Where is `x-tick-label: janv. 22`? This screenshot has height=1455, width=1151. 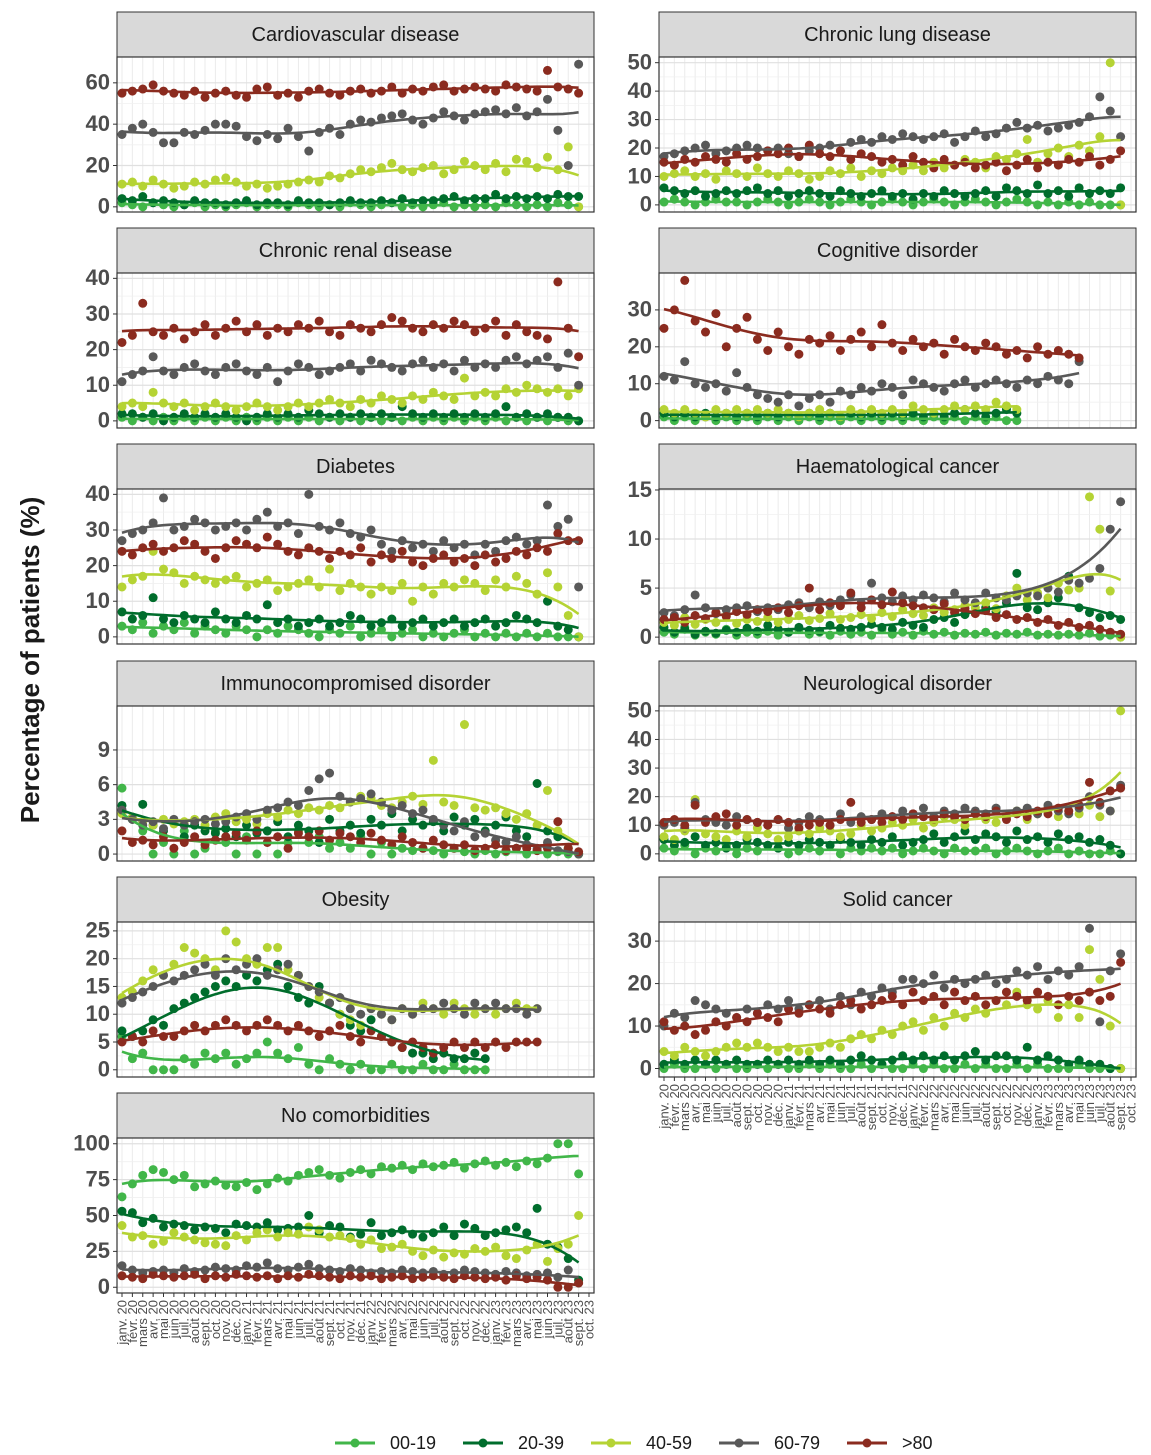 x-tick-label: janv. 22 is located at coordinates (913, 1107).